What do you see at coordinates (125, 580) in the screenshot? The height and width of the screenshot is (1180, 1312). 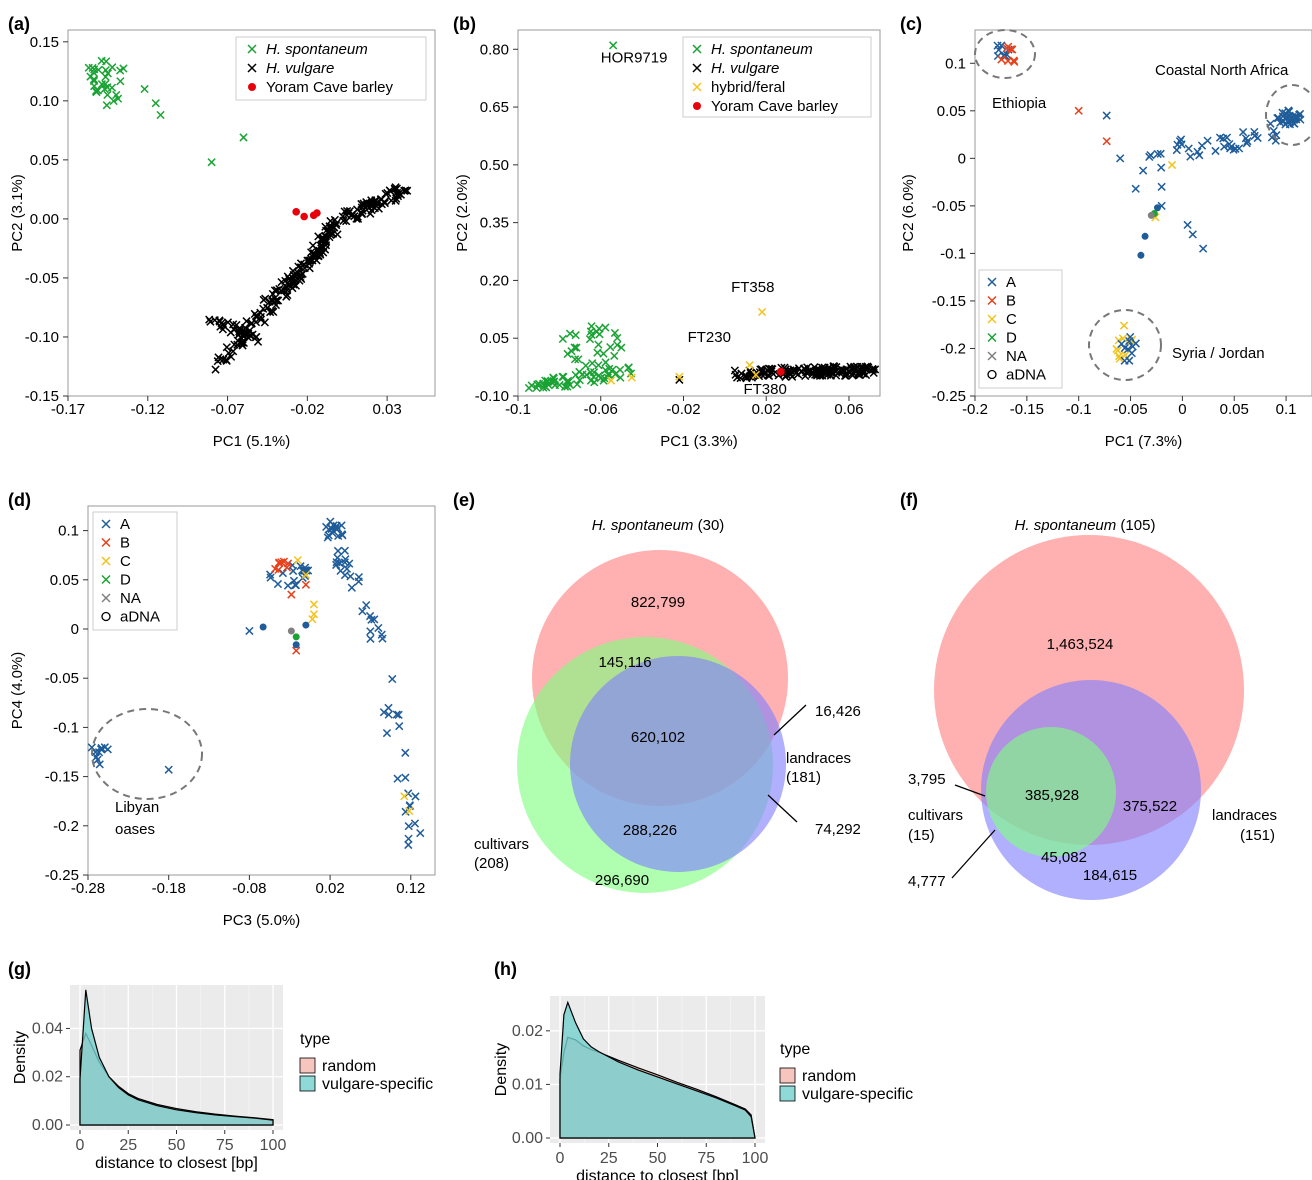 I see `legend-label: D` at bounding box center [125, 580].